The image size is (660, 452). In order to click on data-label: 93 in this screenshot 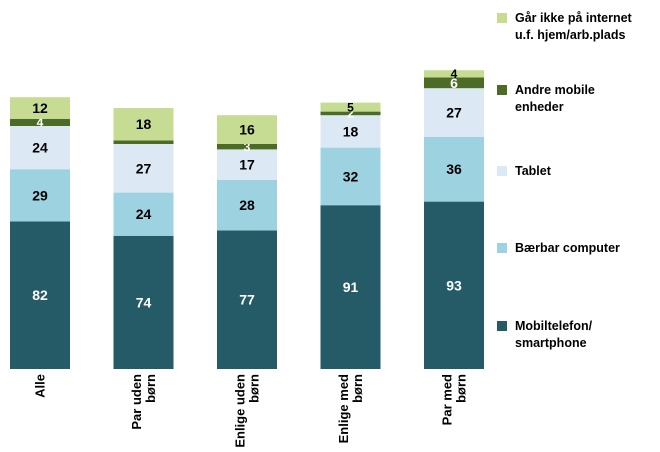, I will do `click(454, 285)`.